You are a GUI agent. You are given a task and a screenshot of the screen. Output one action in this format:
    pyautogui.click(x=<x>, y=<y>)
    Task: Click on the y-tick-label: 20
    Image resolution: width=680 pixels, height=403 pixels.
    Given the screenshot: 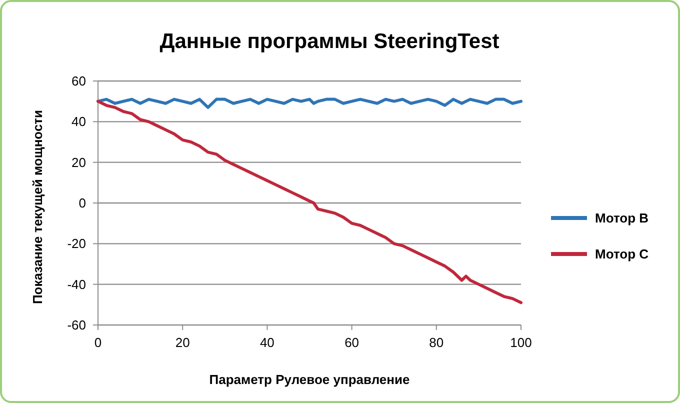 What is the action you would take?
    pyautogui.click(x=79, y=162)
    